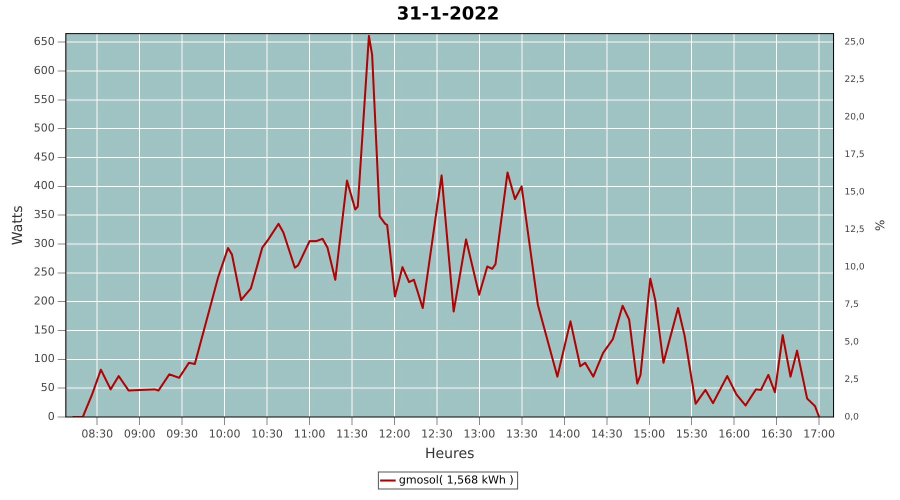 The image size is (900, 500). I want to click on x-tick-label: 14:30, so click(606, 433).